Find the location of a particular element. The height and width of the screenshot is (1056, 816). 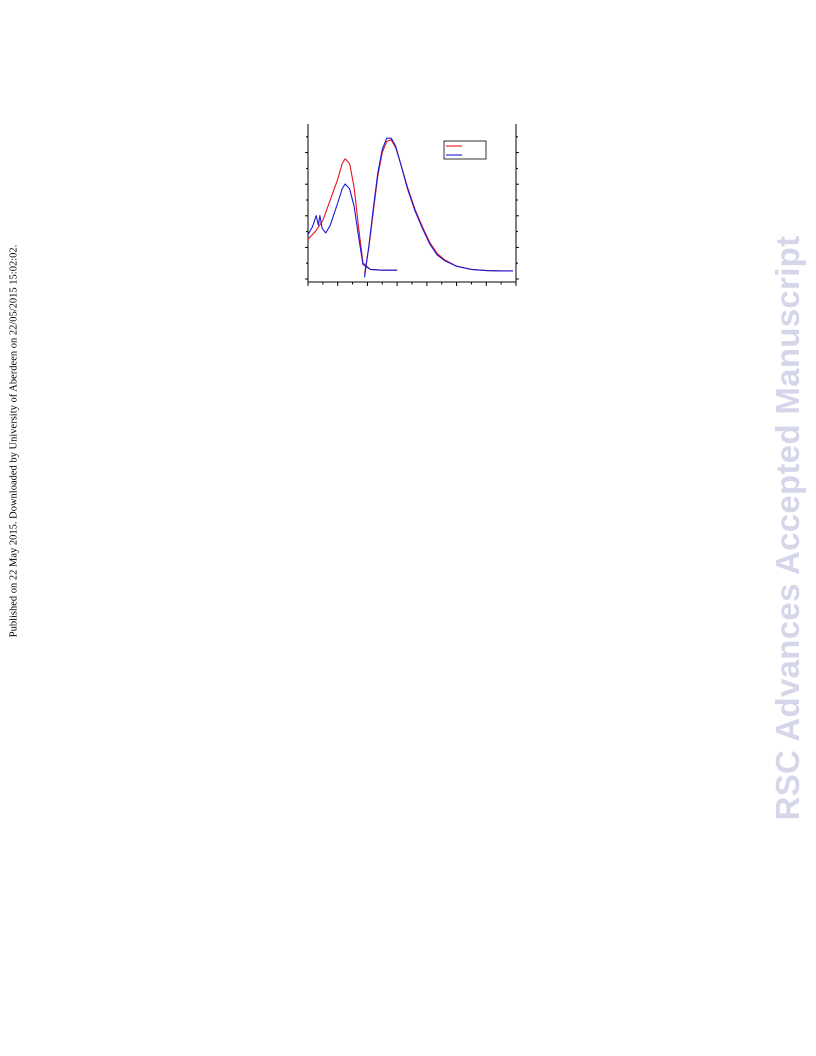

chart-legend is located at coordinates (465, 150).